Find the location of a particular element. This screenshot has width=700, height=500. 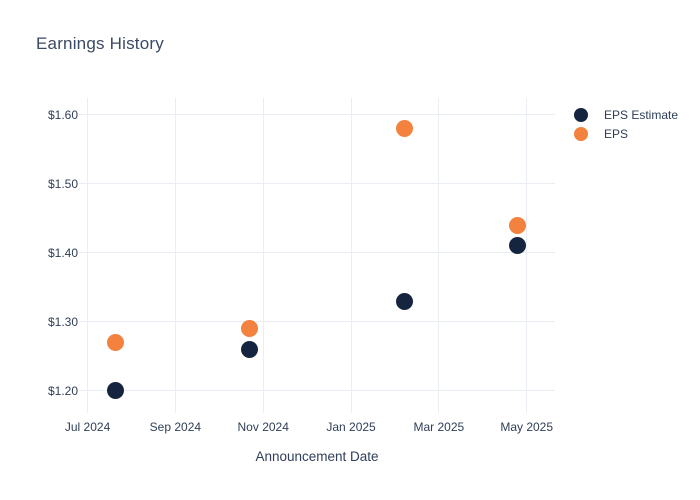

y-tick-label: $1.60 is located at coordinates (62, 114).